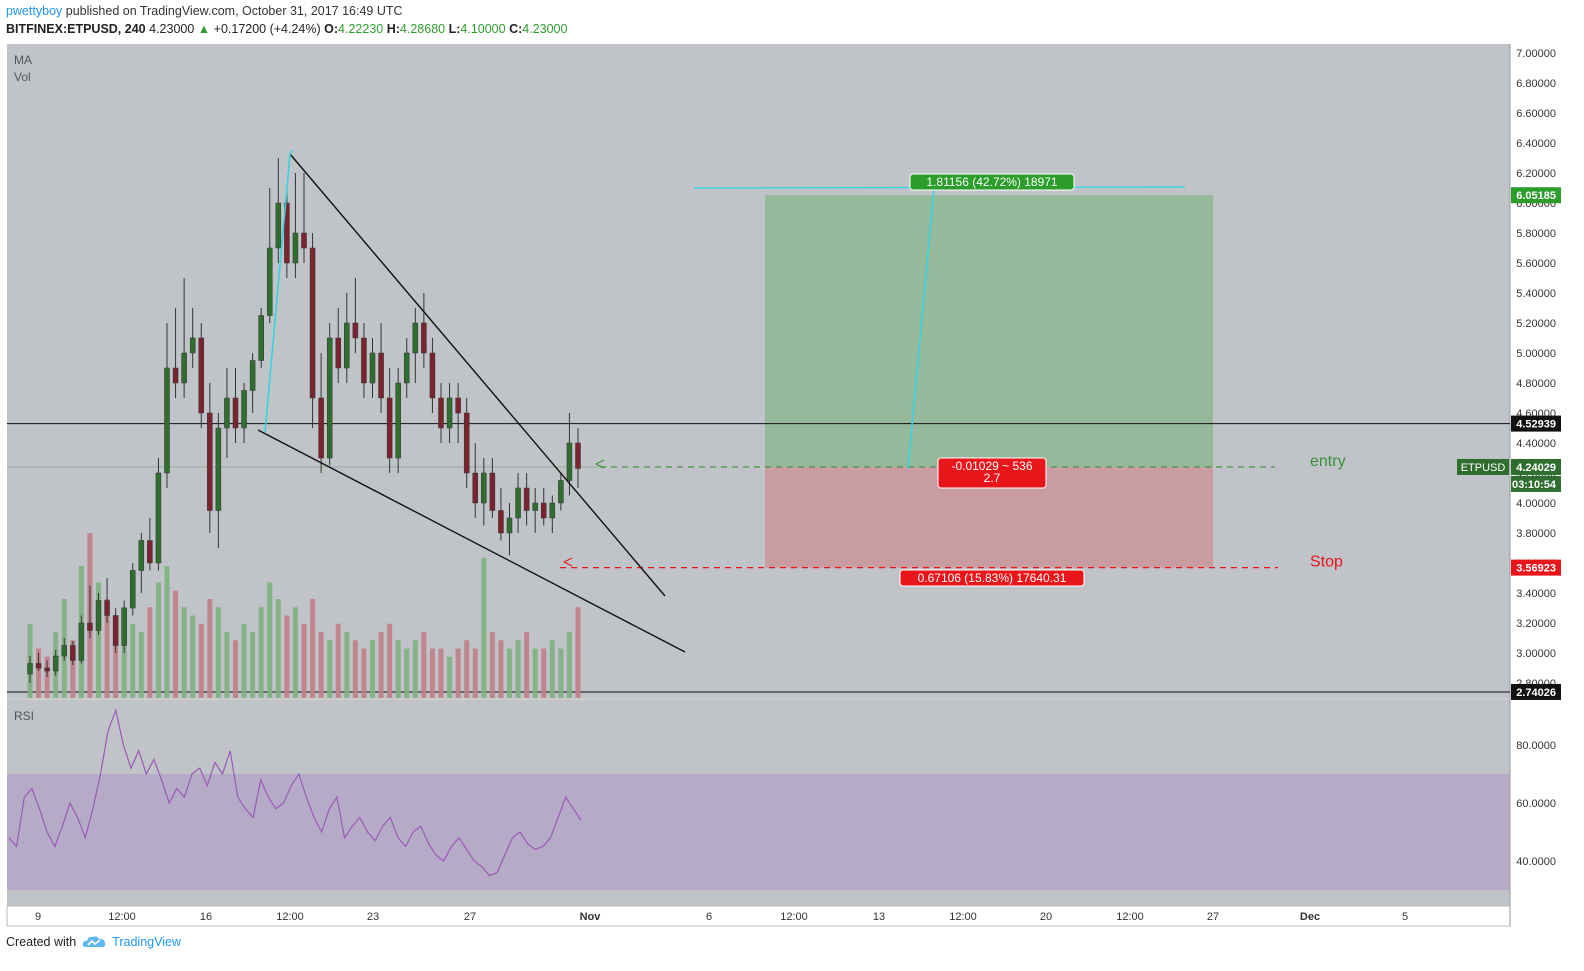  What do you see at coordinates (471, 541) in the screenshot?
I see `wedge-lower-line` at bounding box center [471, 541].